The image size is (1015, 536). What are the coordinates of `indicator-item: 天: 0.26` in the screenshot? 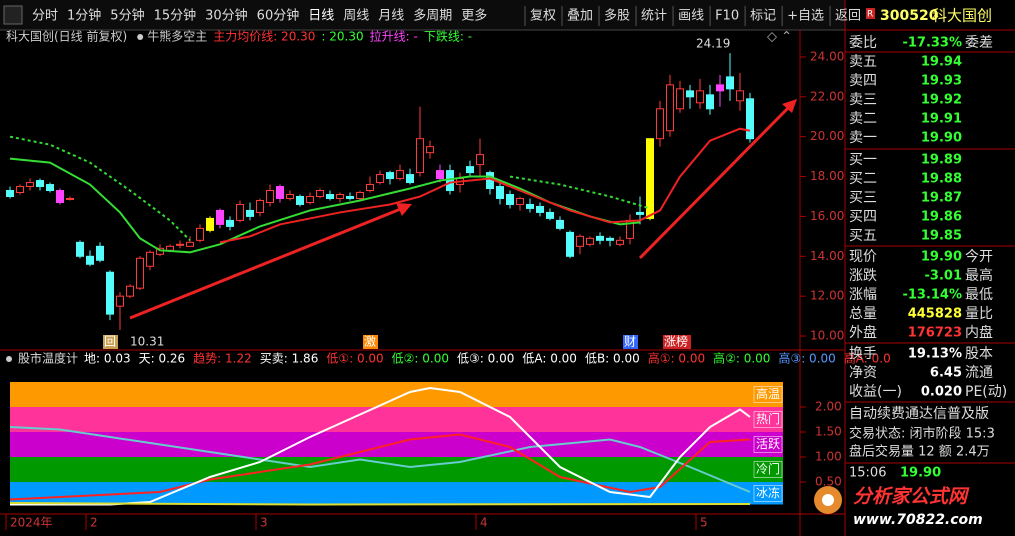 It's located at (162, 359).